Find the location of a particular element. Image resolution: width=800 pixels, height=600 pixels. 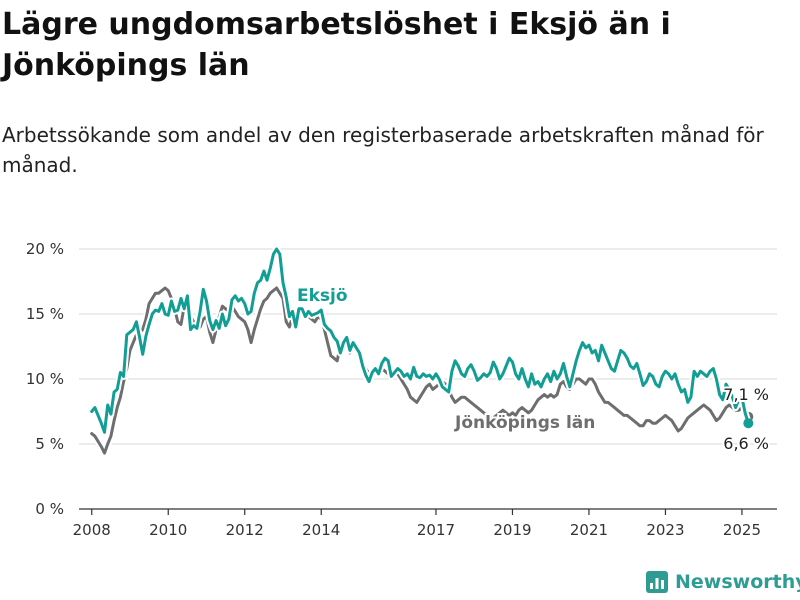

x-tick-label: 2021 is located at coordinates (589, 530).